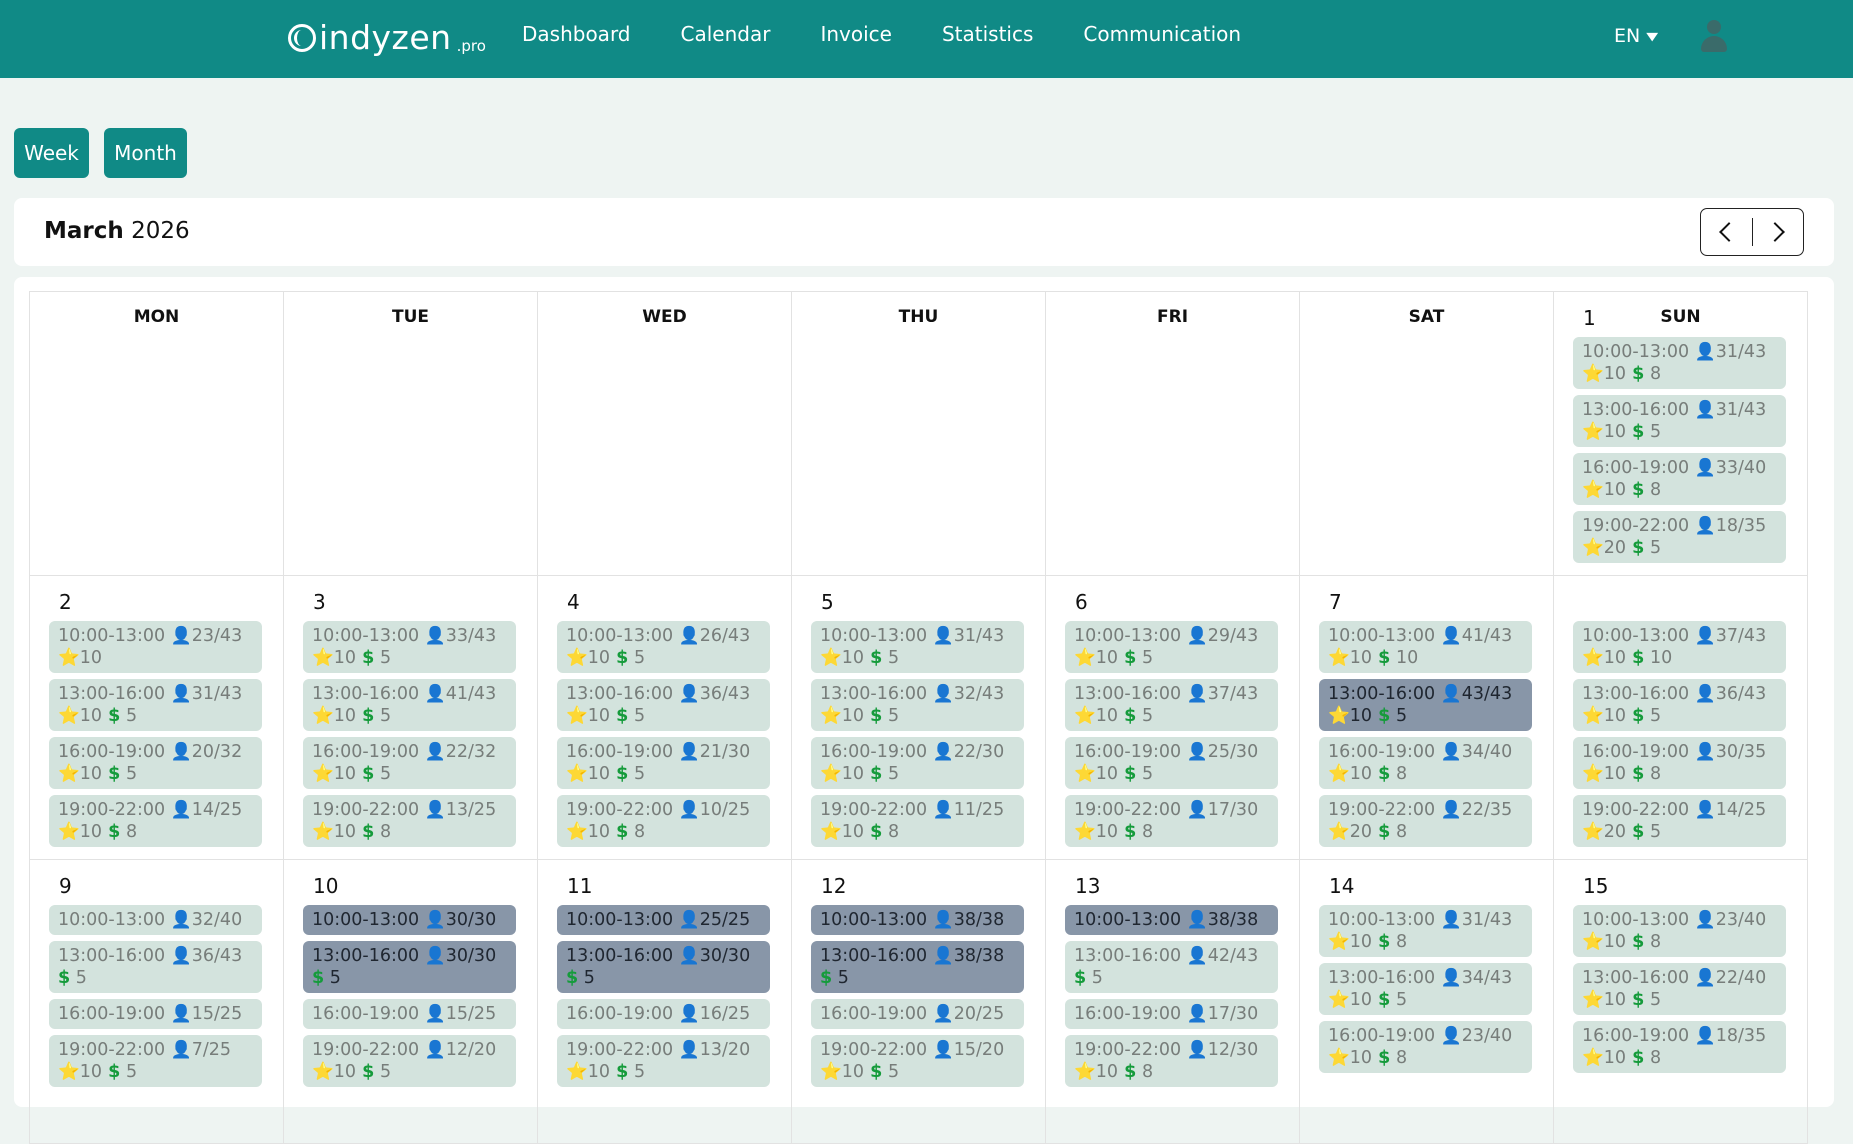  Describe the element at coordinates (917, 763) in the screenshot. I see `time-slot: 16:00-19:00 👤22/30 ⭐10 $ 5` at that location.